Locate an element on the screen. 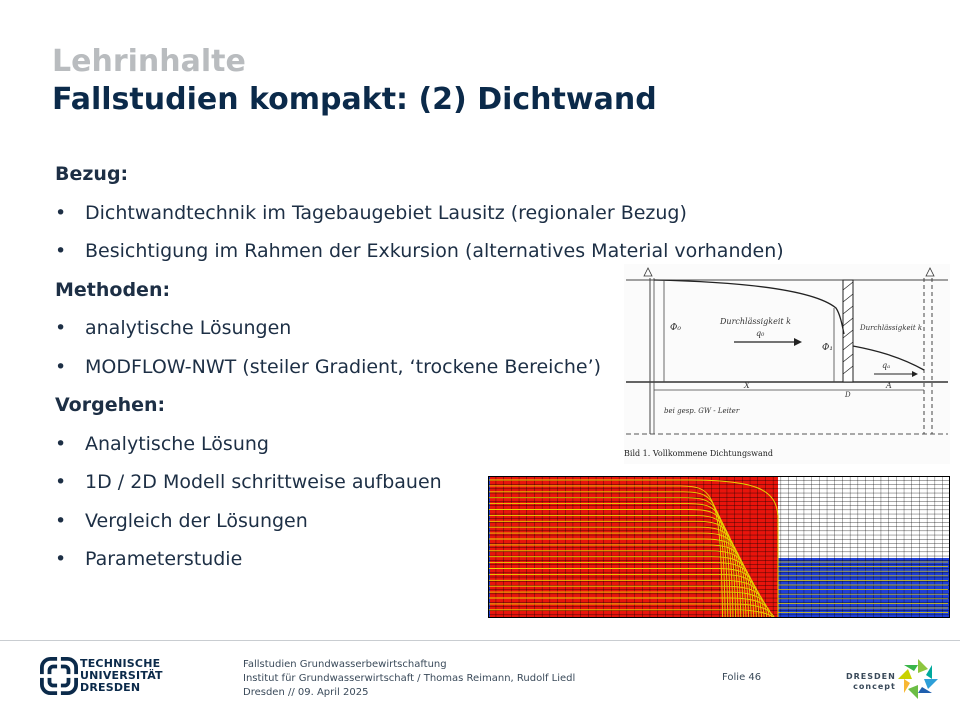 This screenshot has height=720, width=960. water-table-upstream is located at coordinates (749, 307).